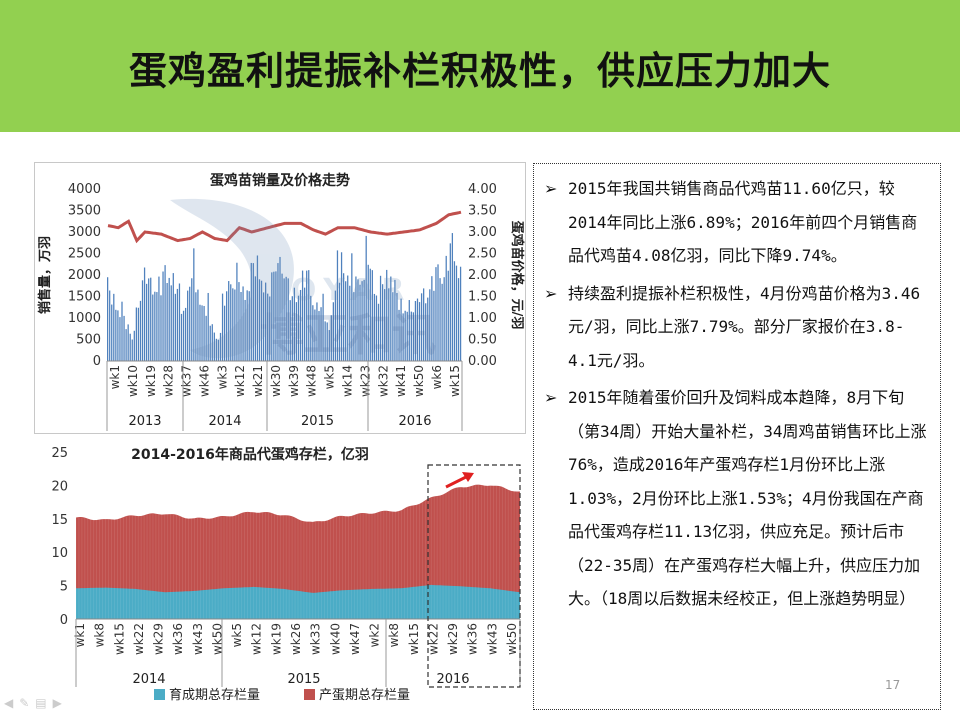  What do you see at coordinates (316, 639) in the screenshot?
I see `x-tick-label: wk33` at bounding box center [316, 639].